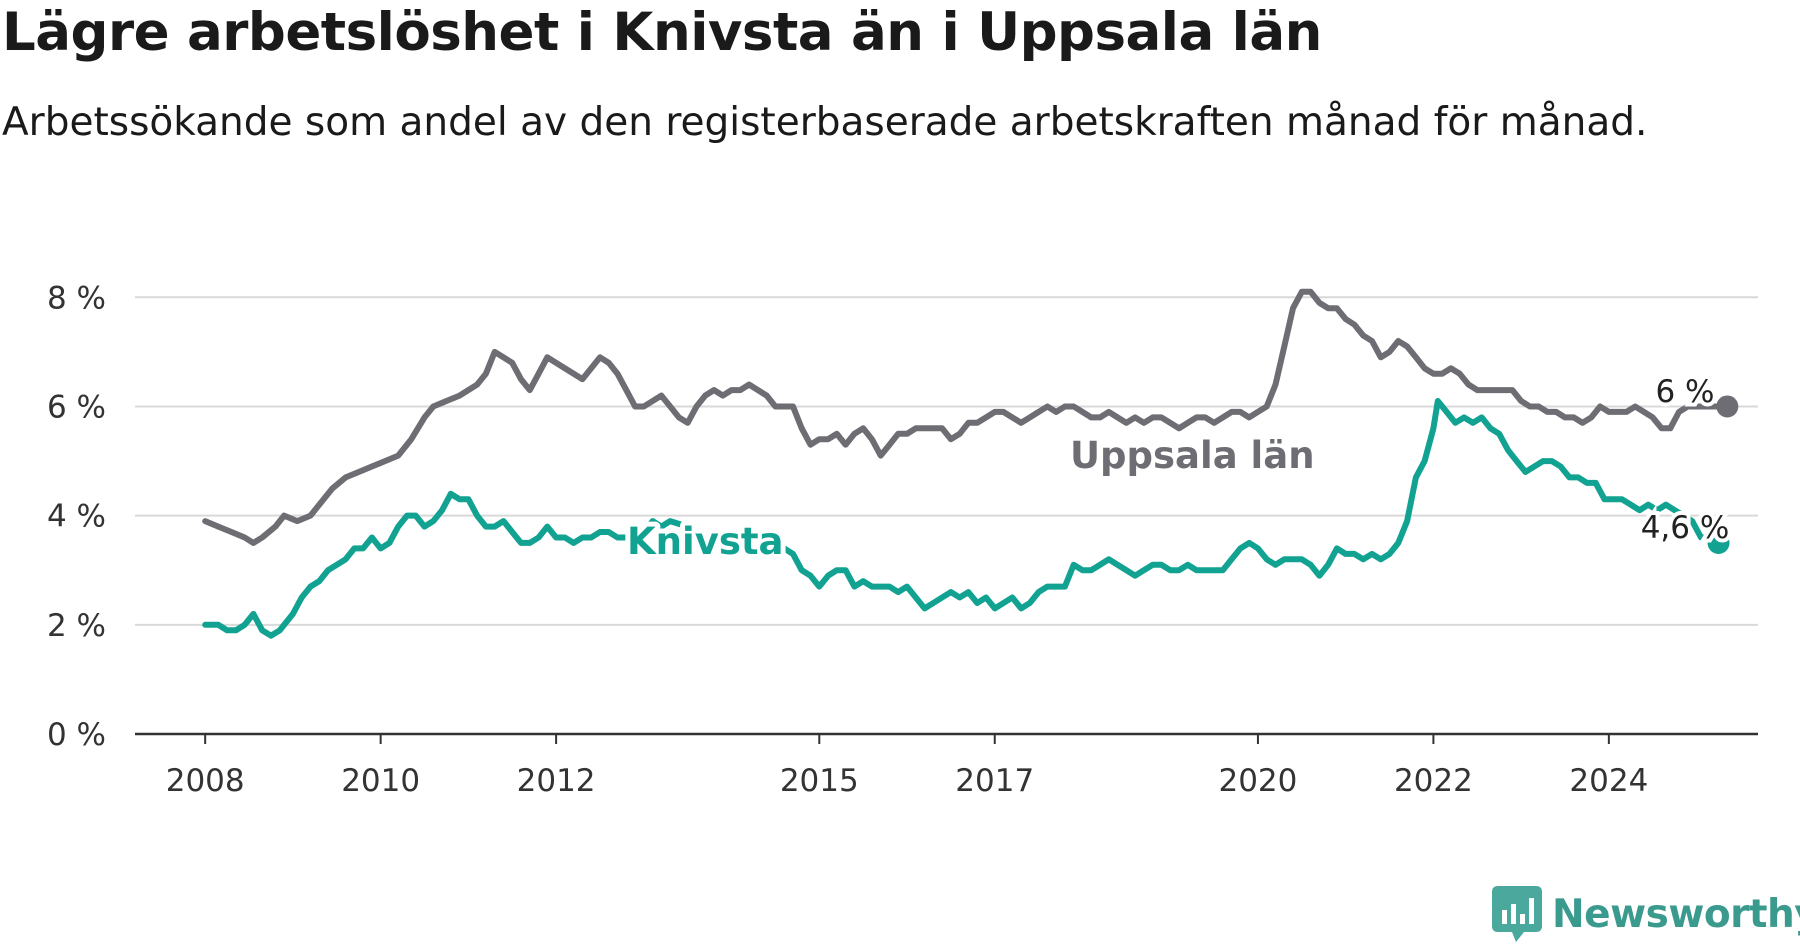 Image resolution: width=1800 pixels, height=948 pixels. What do you see at coordinates (1433, 781) in the screenshot?
I see `x-tick-label: 2022` at bounding box center [1433, 781].